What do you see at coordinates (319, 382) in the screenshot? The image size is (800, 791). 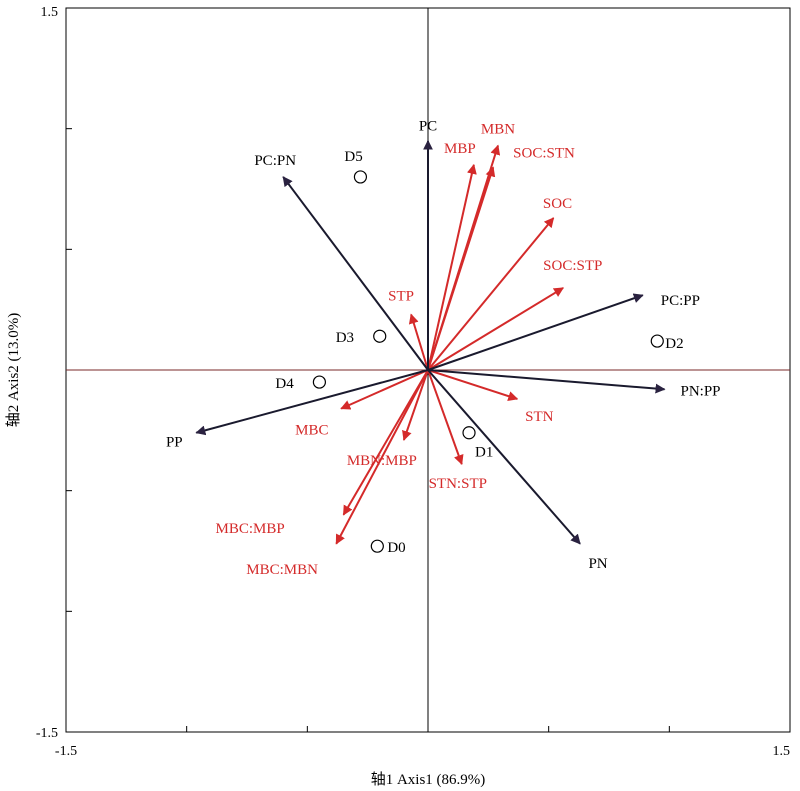 I see `site-point-d4` at bounding box center [319, 382].